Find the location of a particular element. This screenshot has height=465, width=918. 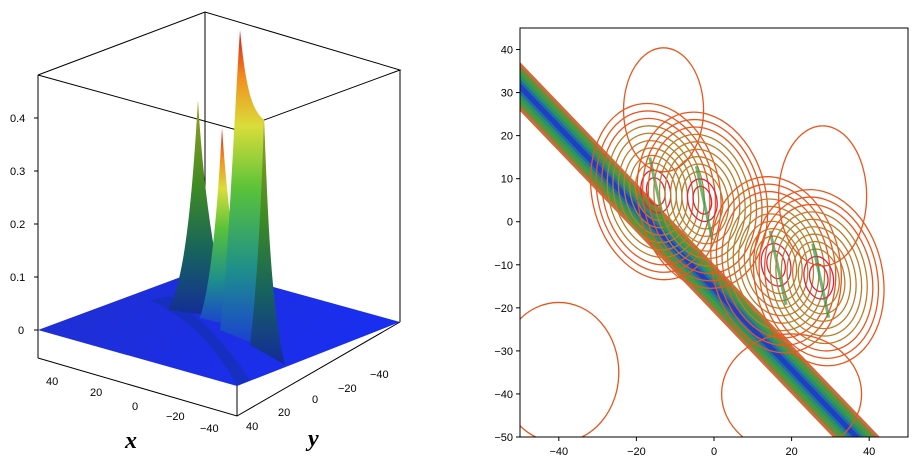

z-tick-label: 0.4 is located at coordinates (17, 119).